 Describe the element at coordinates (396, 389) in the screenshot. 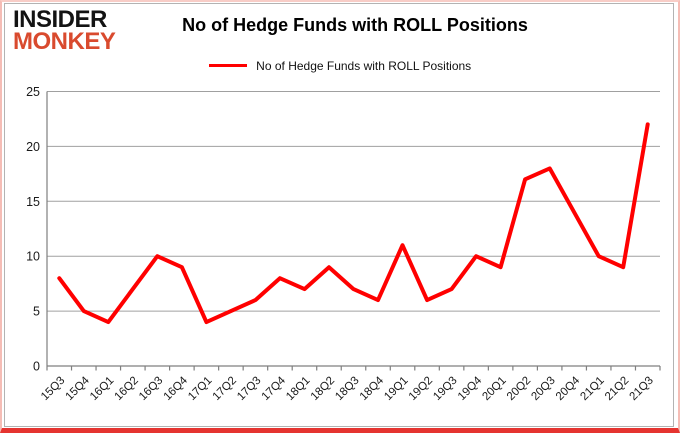

I see `x-axis-label-19Q1: 19Q1` at that location.